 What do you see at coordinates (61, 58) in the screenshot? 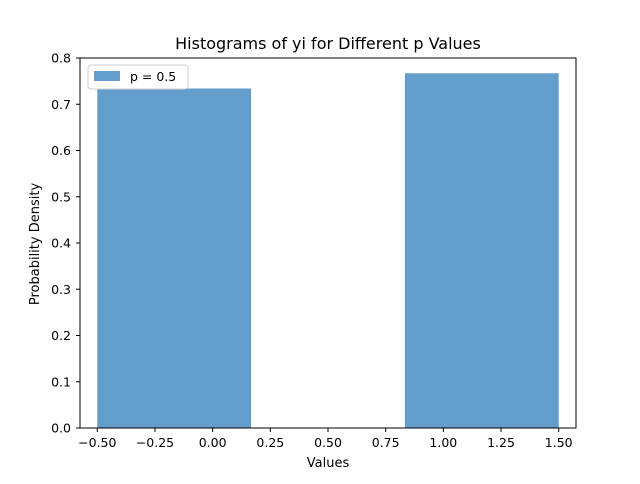
I see `y-tick-label: 0.8` at bounding box center [61, 58].